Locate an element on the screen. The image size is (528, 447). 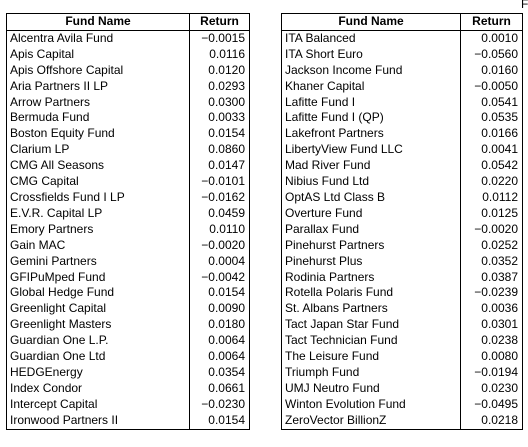
return-cell: 0.0120 is located at coordinates (226, 69).